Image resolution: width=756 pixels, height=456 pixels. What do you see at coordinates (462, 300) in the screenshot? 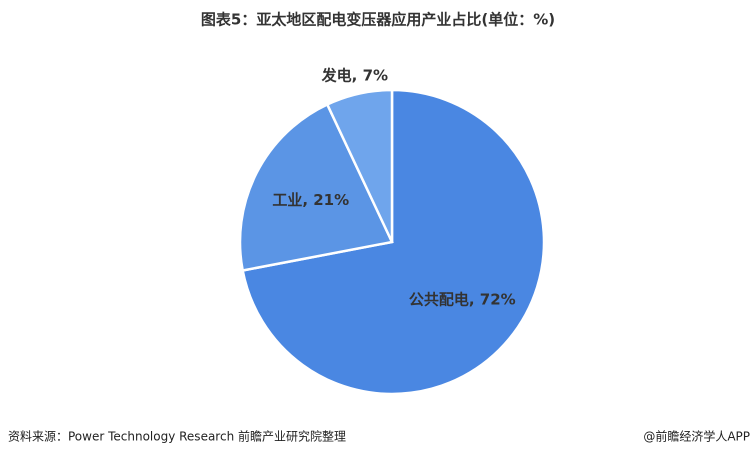
I see `data-label: 公共配电, 72%` at bounding box center [462, 300].